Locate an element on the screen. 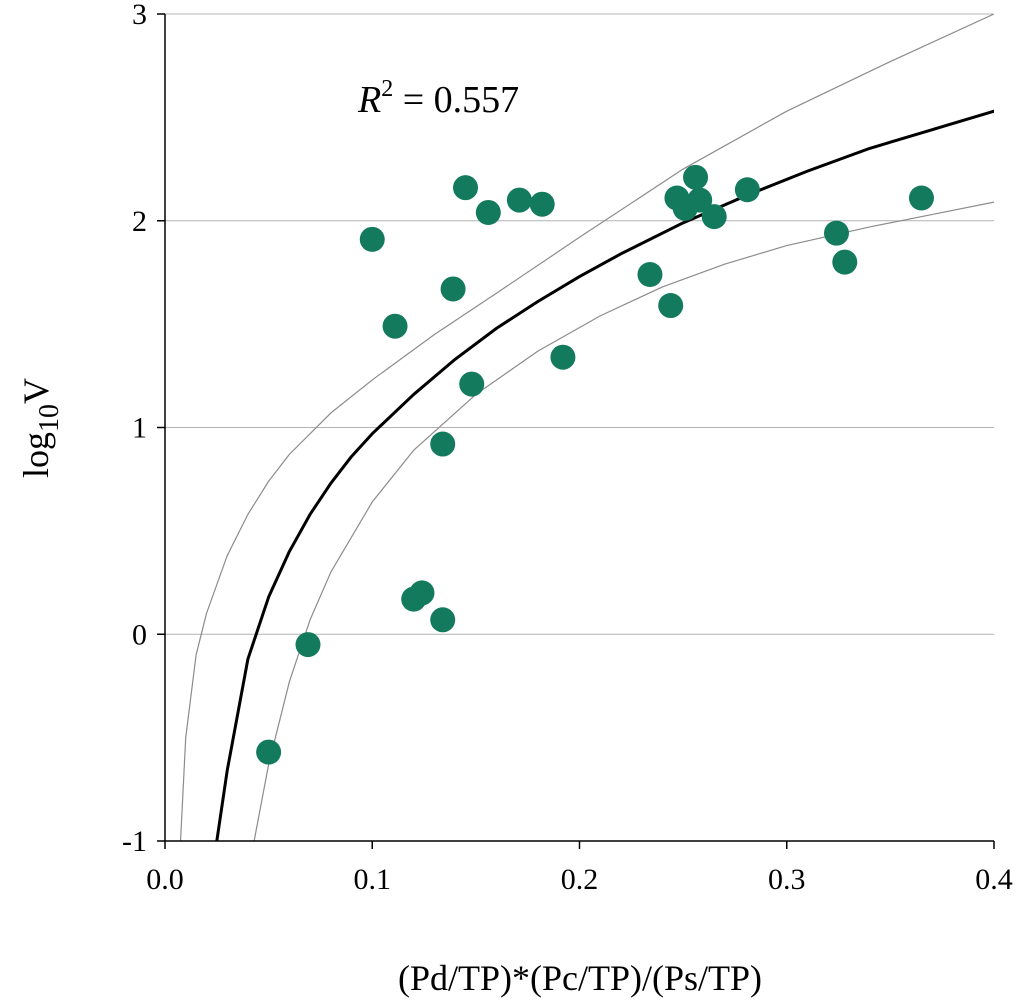  x-axis-title: (Pd/TP)*(Pc/TP)/(Ps/TP) is located at coordinates (580, 978).